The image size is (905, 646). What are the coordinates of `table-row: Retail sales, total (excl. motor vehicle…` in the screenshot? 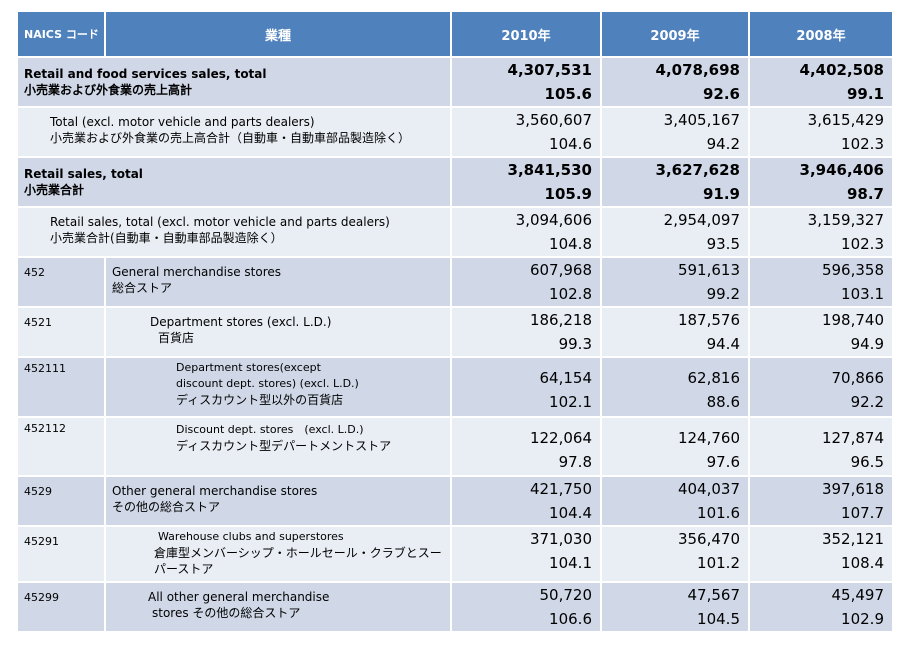 It's located at (455, 232).